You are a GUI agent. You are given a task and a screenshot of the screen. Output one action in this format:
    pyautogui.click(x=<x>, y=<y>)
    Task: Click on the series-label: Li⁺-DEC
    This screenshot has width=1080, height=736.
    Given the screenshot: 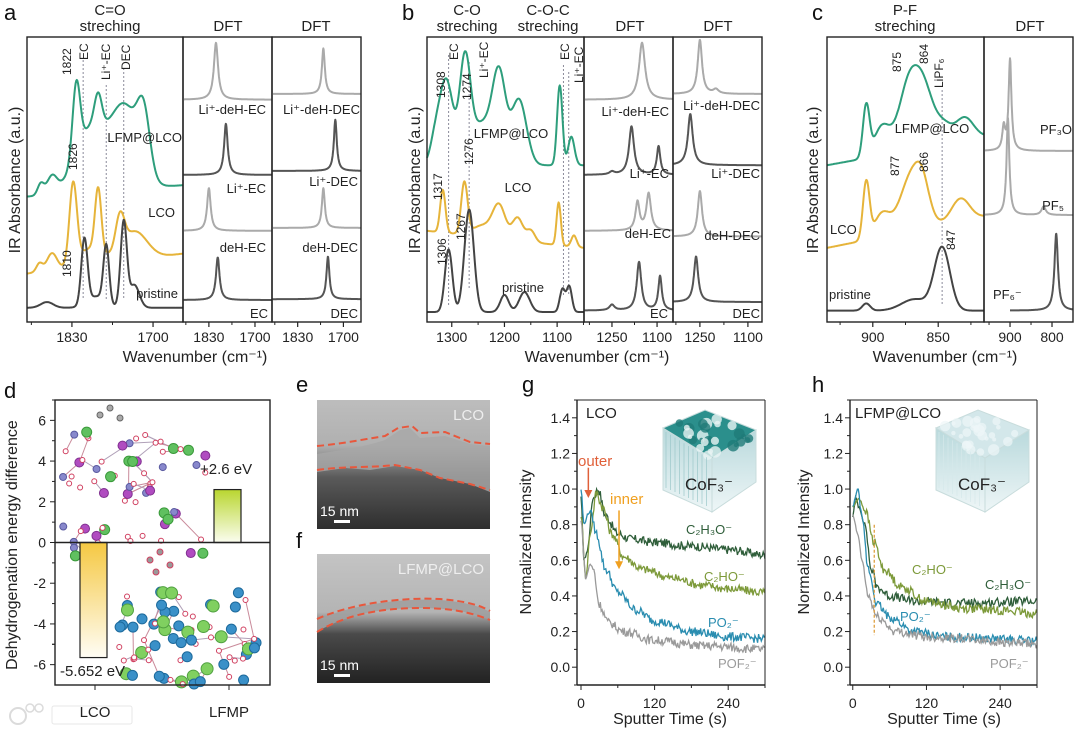 What is the action you would take?
    pyautogui.click(x=333, y=181)
    